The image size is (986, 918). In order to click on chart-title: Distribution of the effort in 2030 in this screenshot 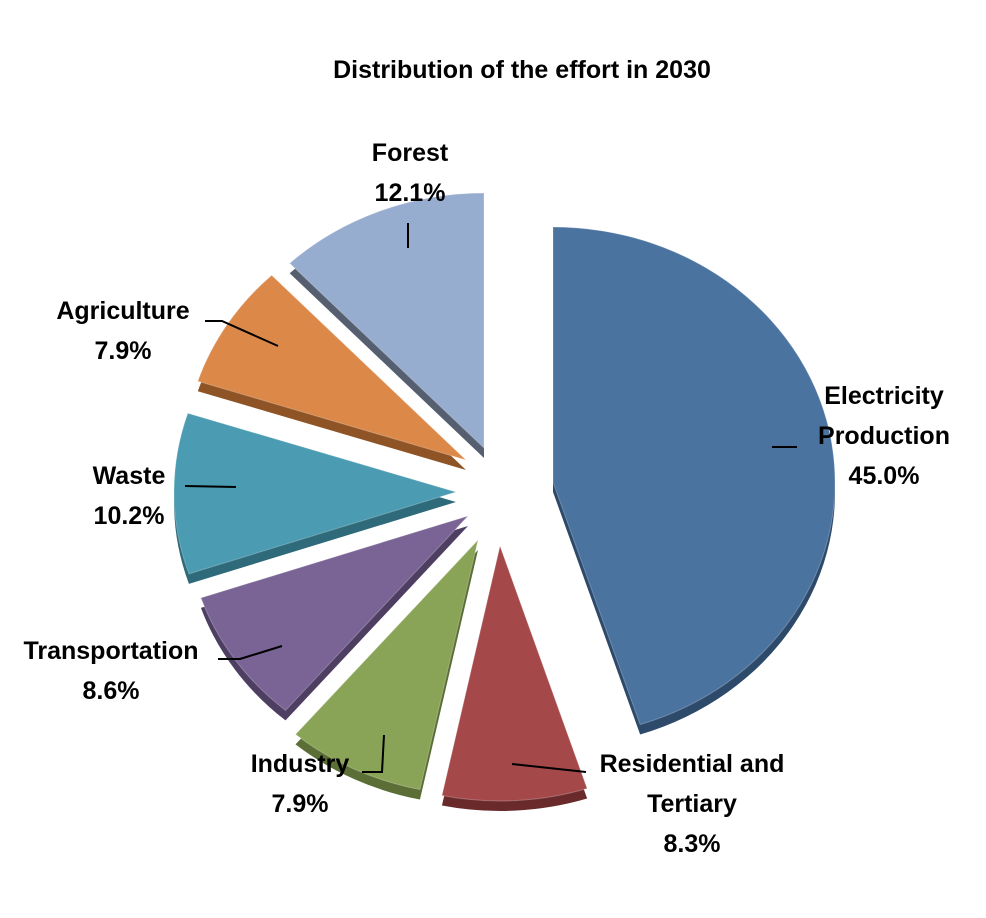, I will do `click(522, 70)`.